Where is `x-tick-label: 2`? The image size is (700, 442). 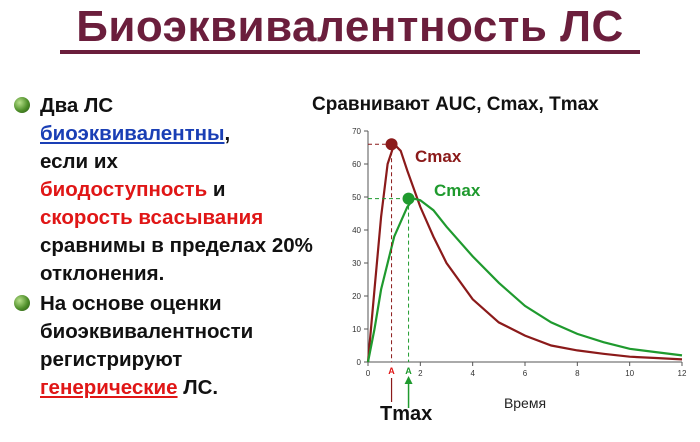 x-tick-label: 2 is located at coordinates (420, 373).